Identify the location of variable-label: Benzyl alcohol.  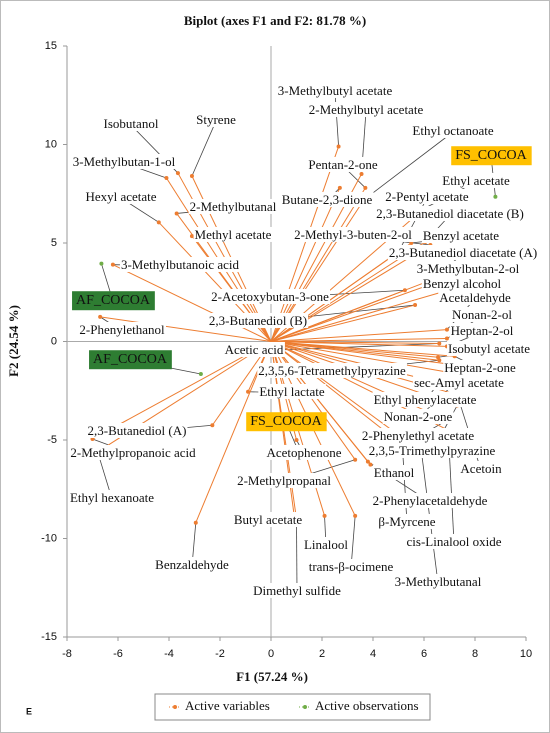
(462, 283).